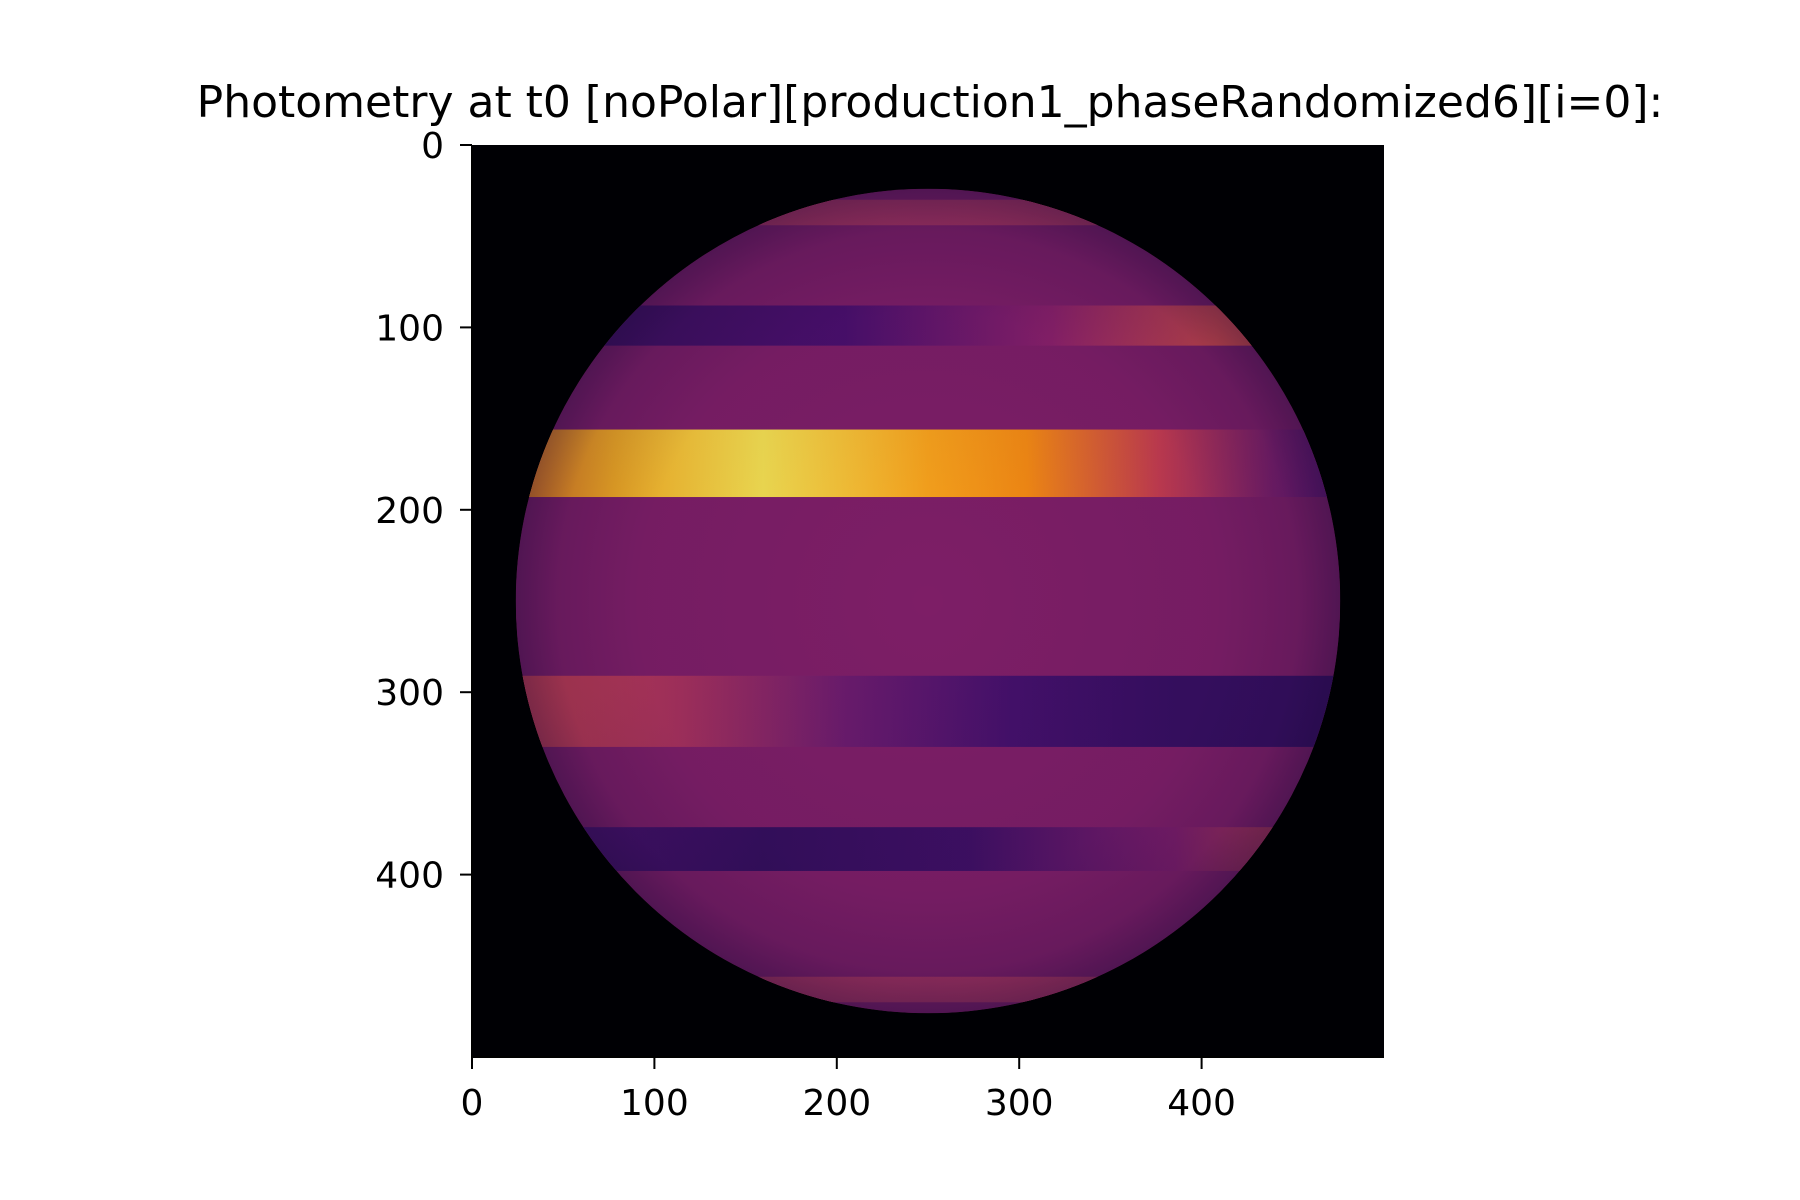  What do you see at coordinates (836, 1103) in the screenshot?
I see `x-tick-label: 200` at bounding box center [836, 1103].